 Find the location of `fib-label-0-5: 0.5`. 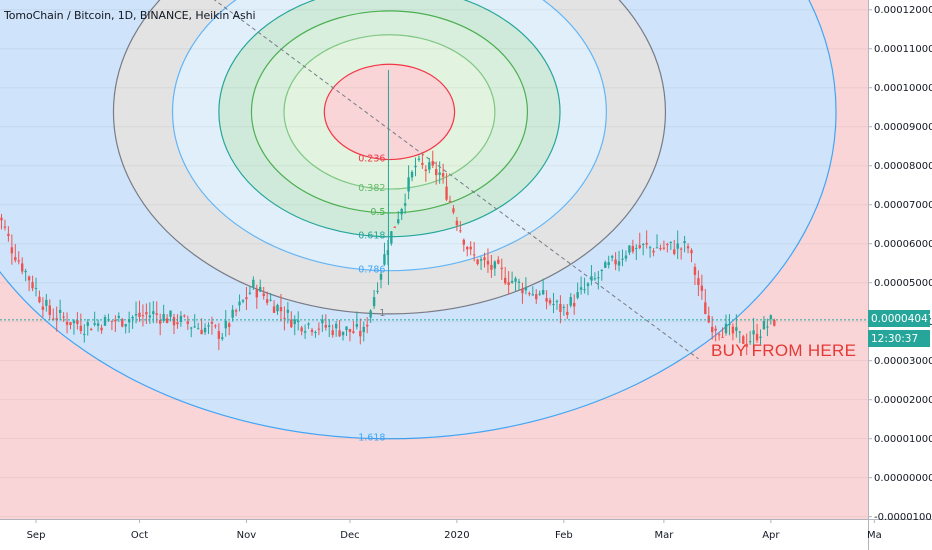

fib-label-0-5: 0.5 is located at coordinates (377, 212).